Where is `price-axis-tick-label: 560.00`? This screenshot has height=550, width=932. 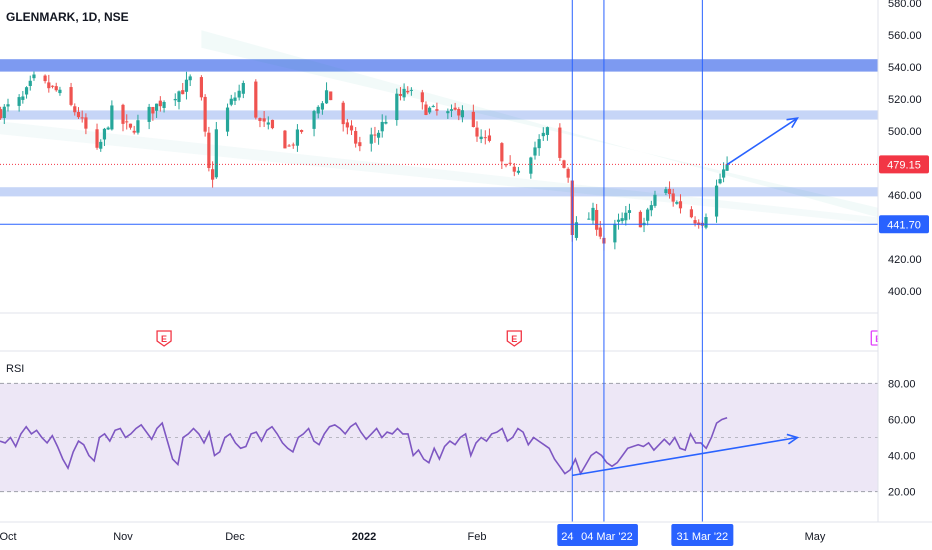 price-axis-tick-label: 560.00 is located at coordinates (905, 36).